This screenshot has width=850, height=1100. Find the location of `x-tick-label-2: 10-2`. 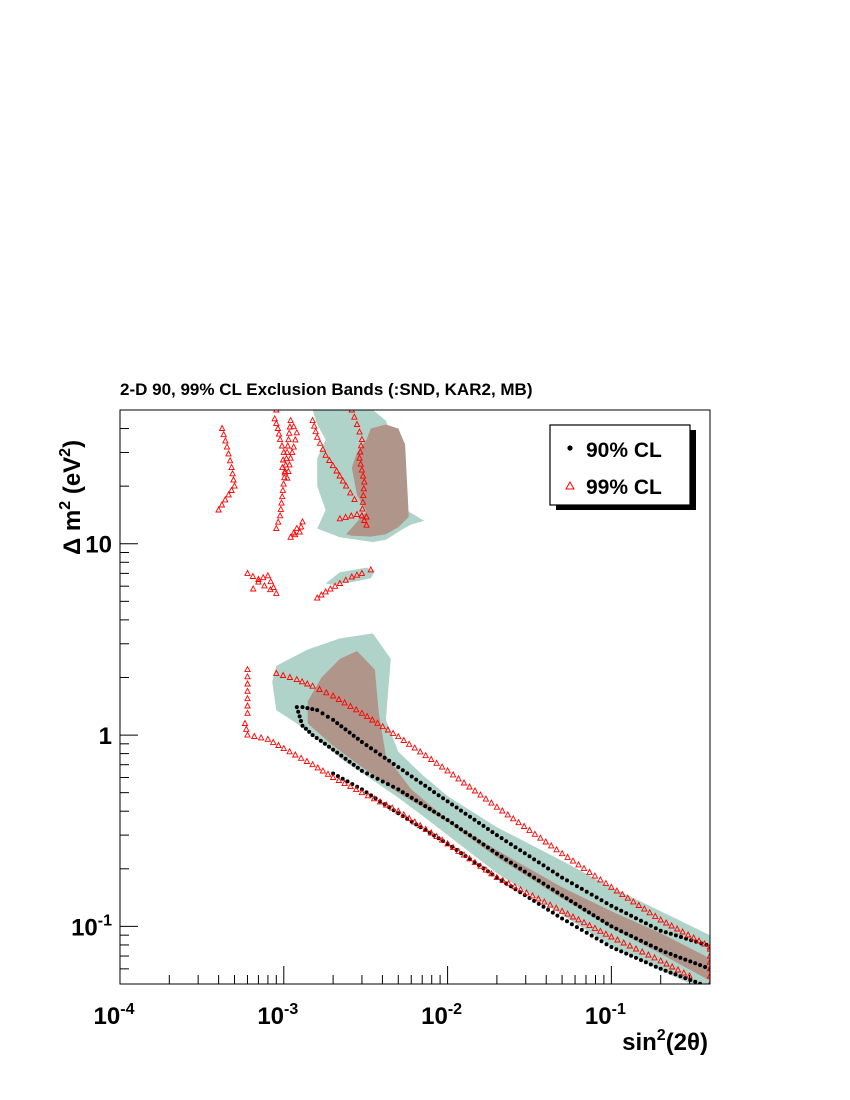

x-tick-label-2: 10-2 is located at coordinates (441, 1015).